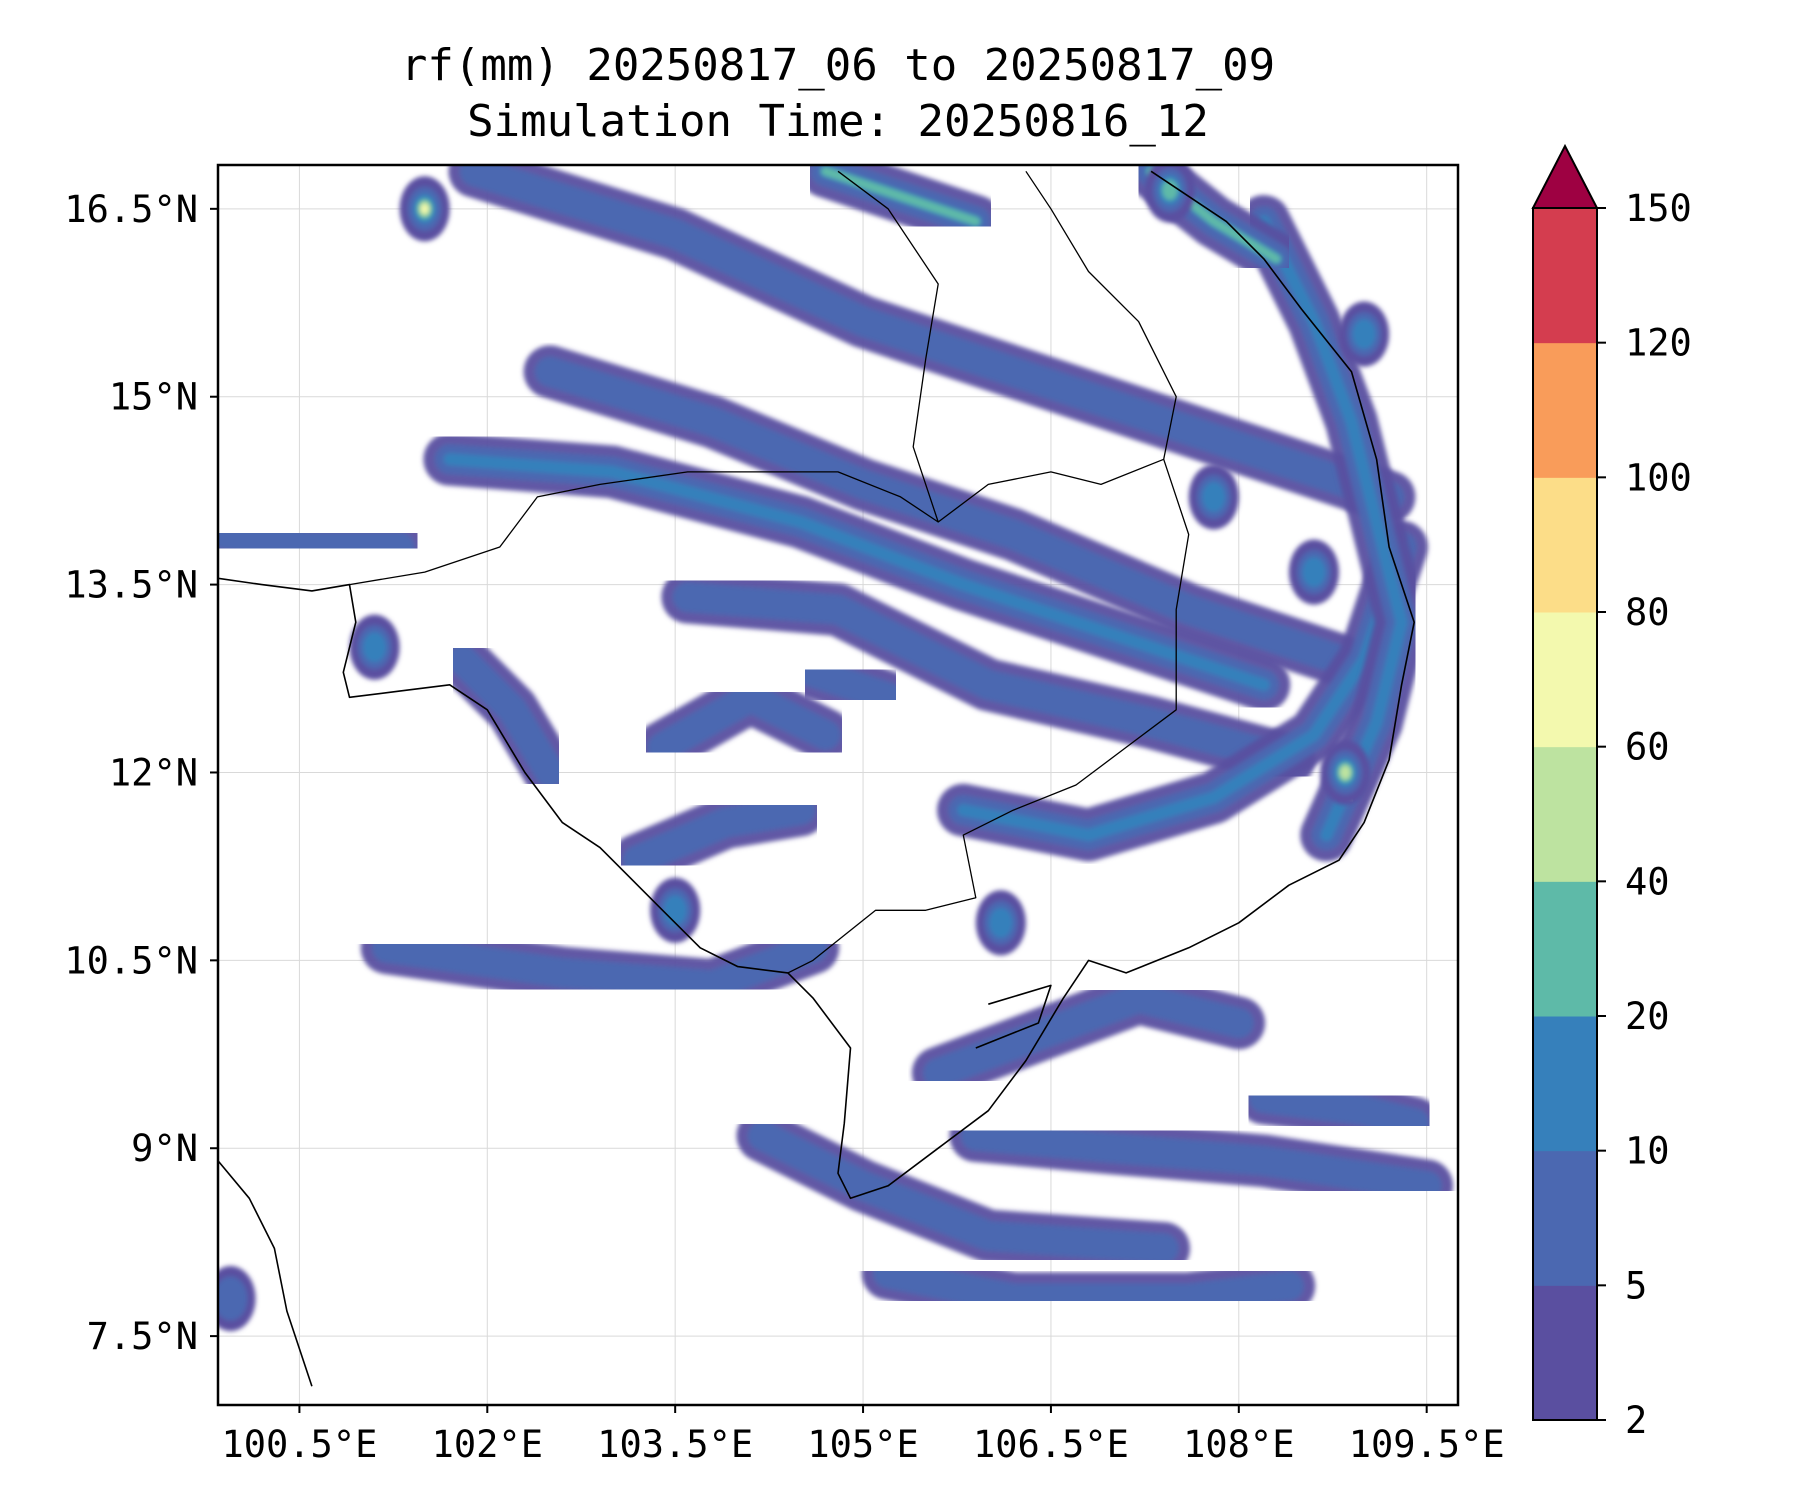  What do you see at coordinates (1427, 1444) in the screenshot?
I see `lon-tick-label: 109.5°E` at bounding box center [1427, 1444].